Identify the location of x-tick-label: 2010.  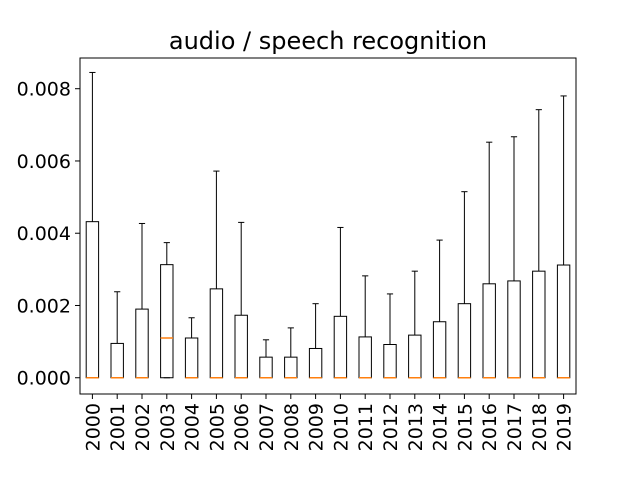
(341, 427).